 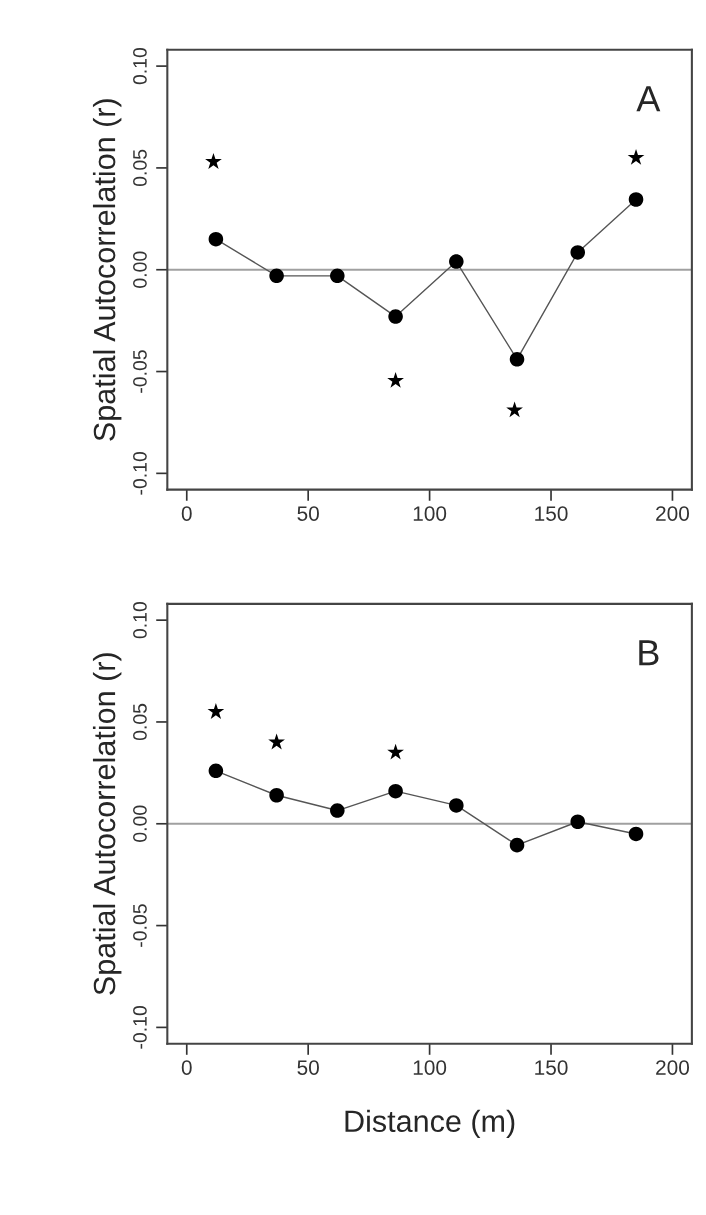 I want to click on annotation: A, so click(x=648, y=99).